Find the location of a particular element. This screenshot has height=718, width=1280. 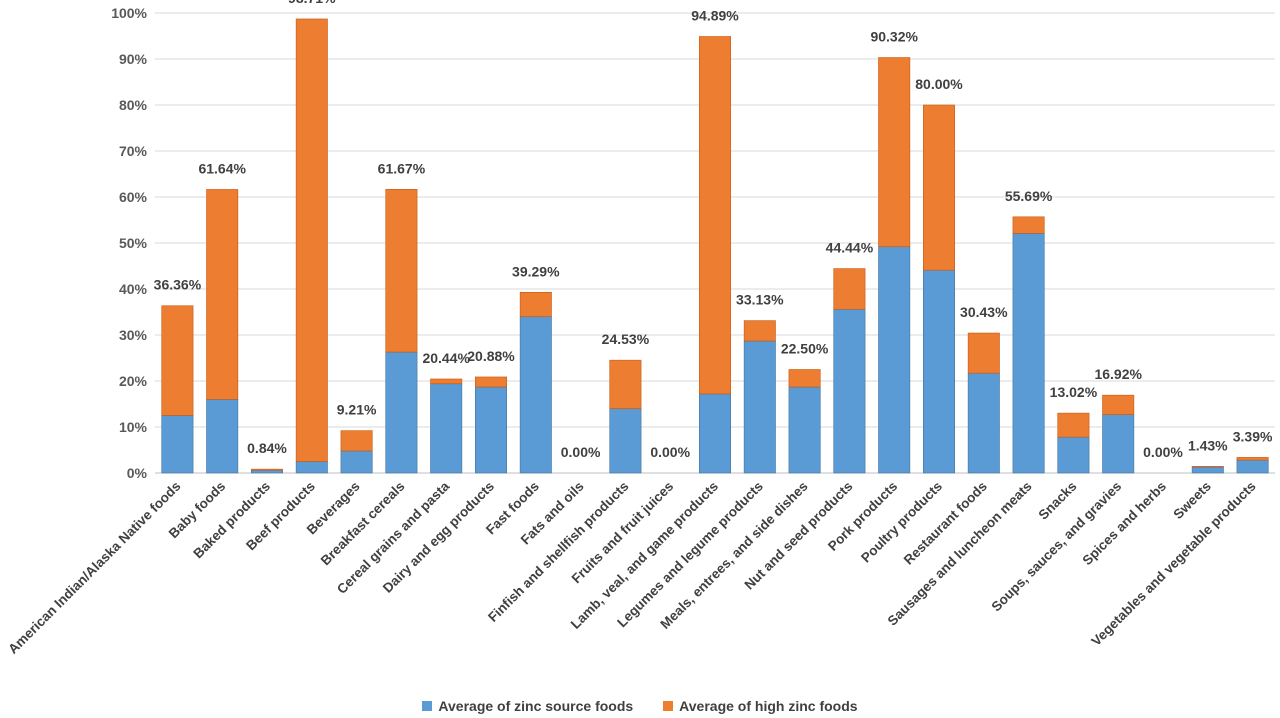

data-label-total: 55.69% is located at coordinates (1029, 196).